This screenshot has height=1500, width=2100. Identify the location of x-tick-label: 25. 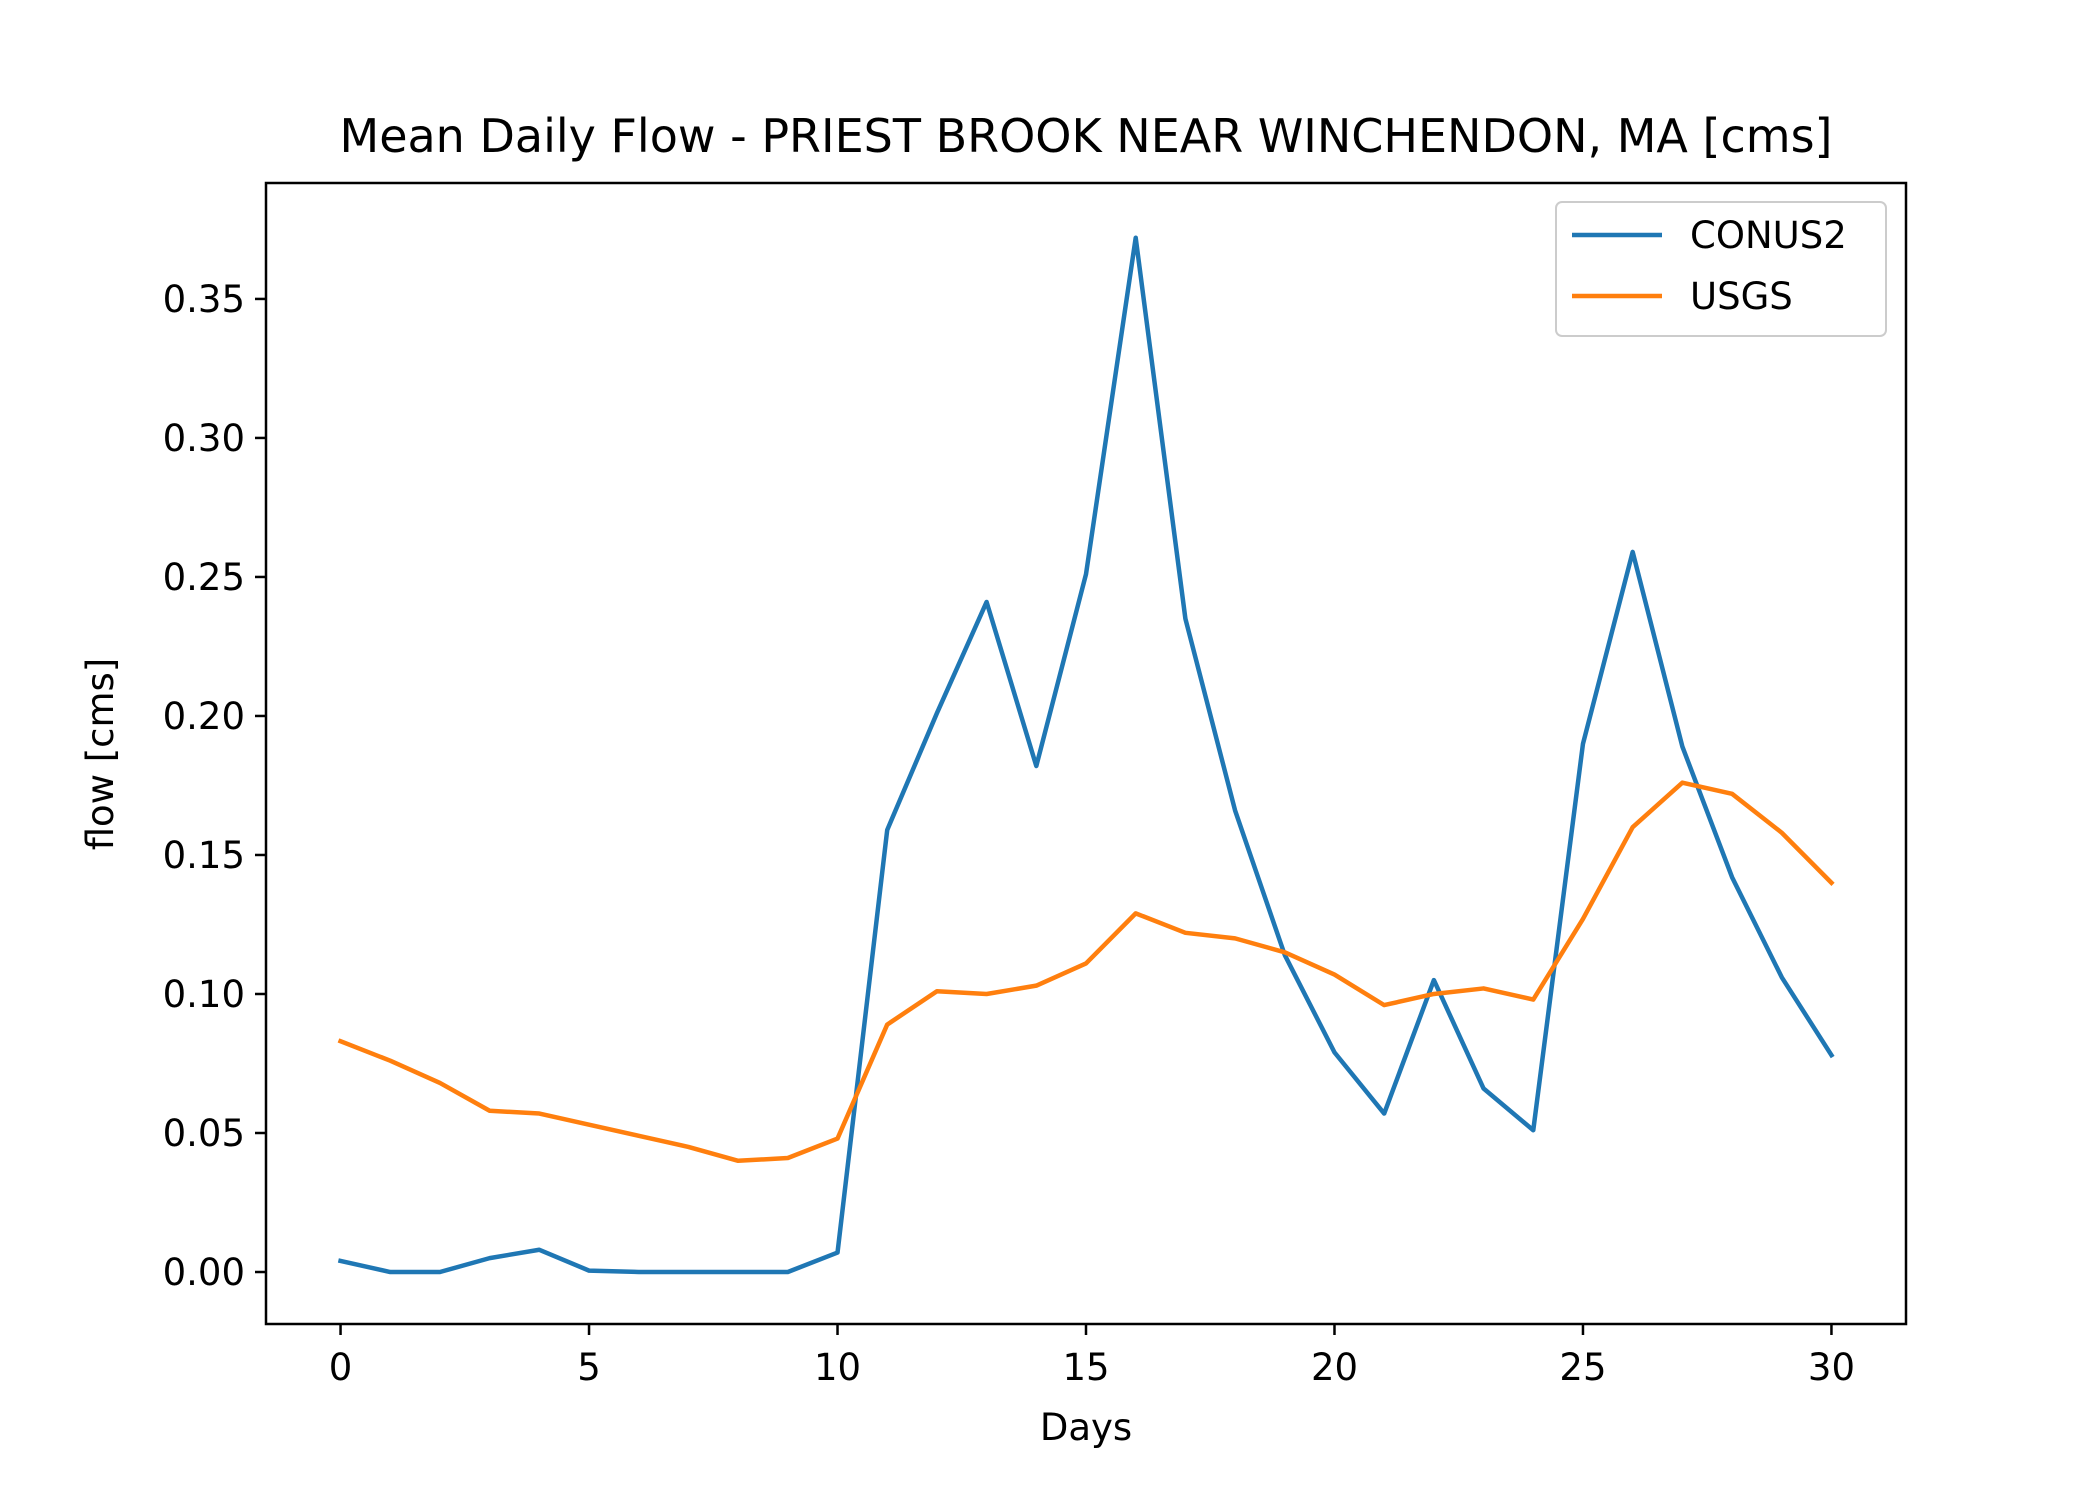
(1582, 1367).